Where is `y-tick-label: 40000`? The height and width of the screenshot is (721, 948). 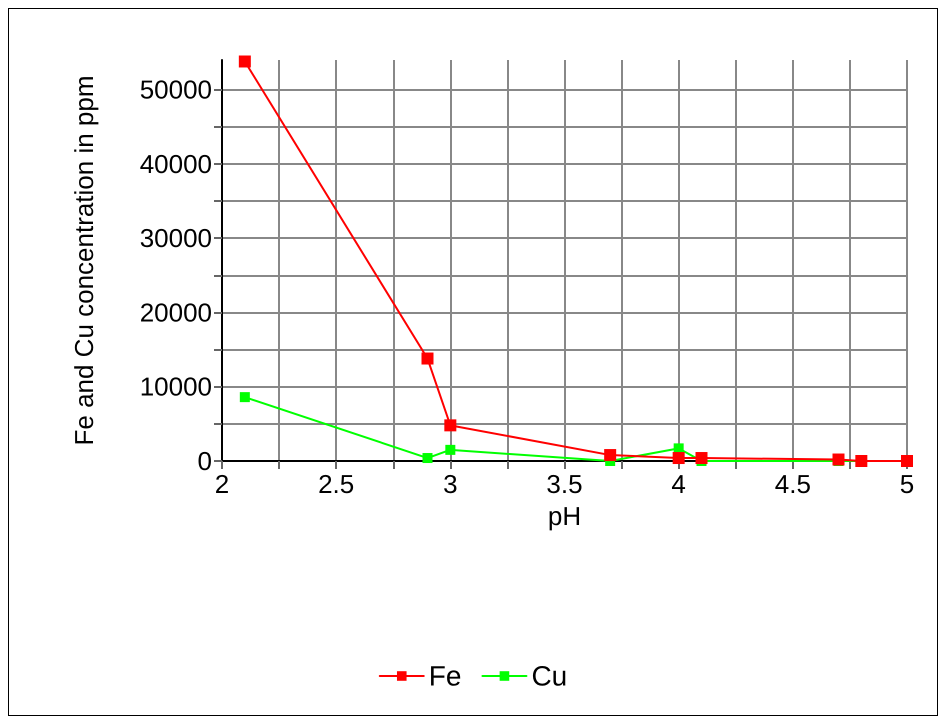 y-tick-label: 40000 is located at coordinates (176, 163).